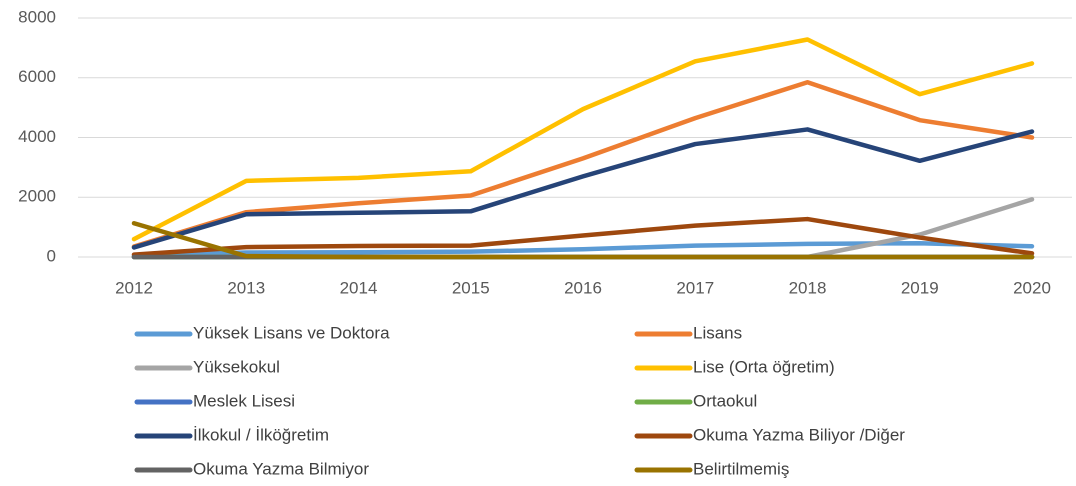  Describe the element at coordinates (246, 287) in the screenshot. I see `x-tick-label: 2013` at that location.